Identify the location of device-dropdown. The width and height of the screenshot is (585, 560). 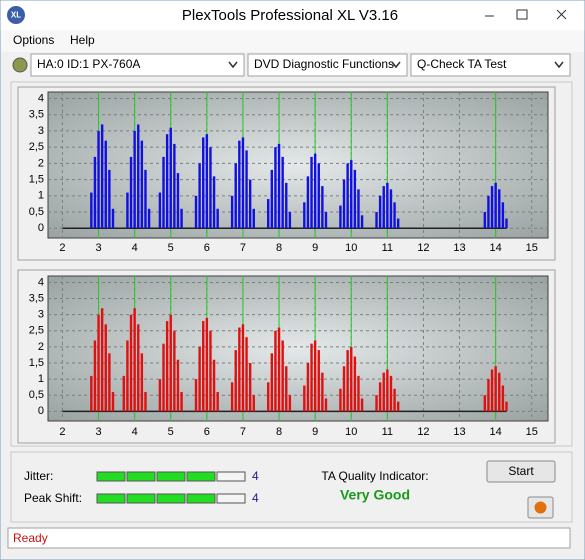
(137, 65).